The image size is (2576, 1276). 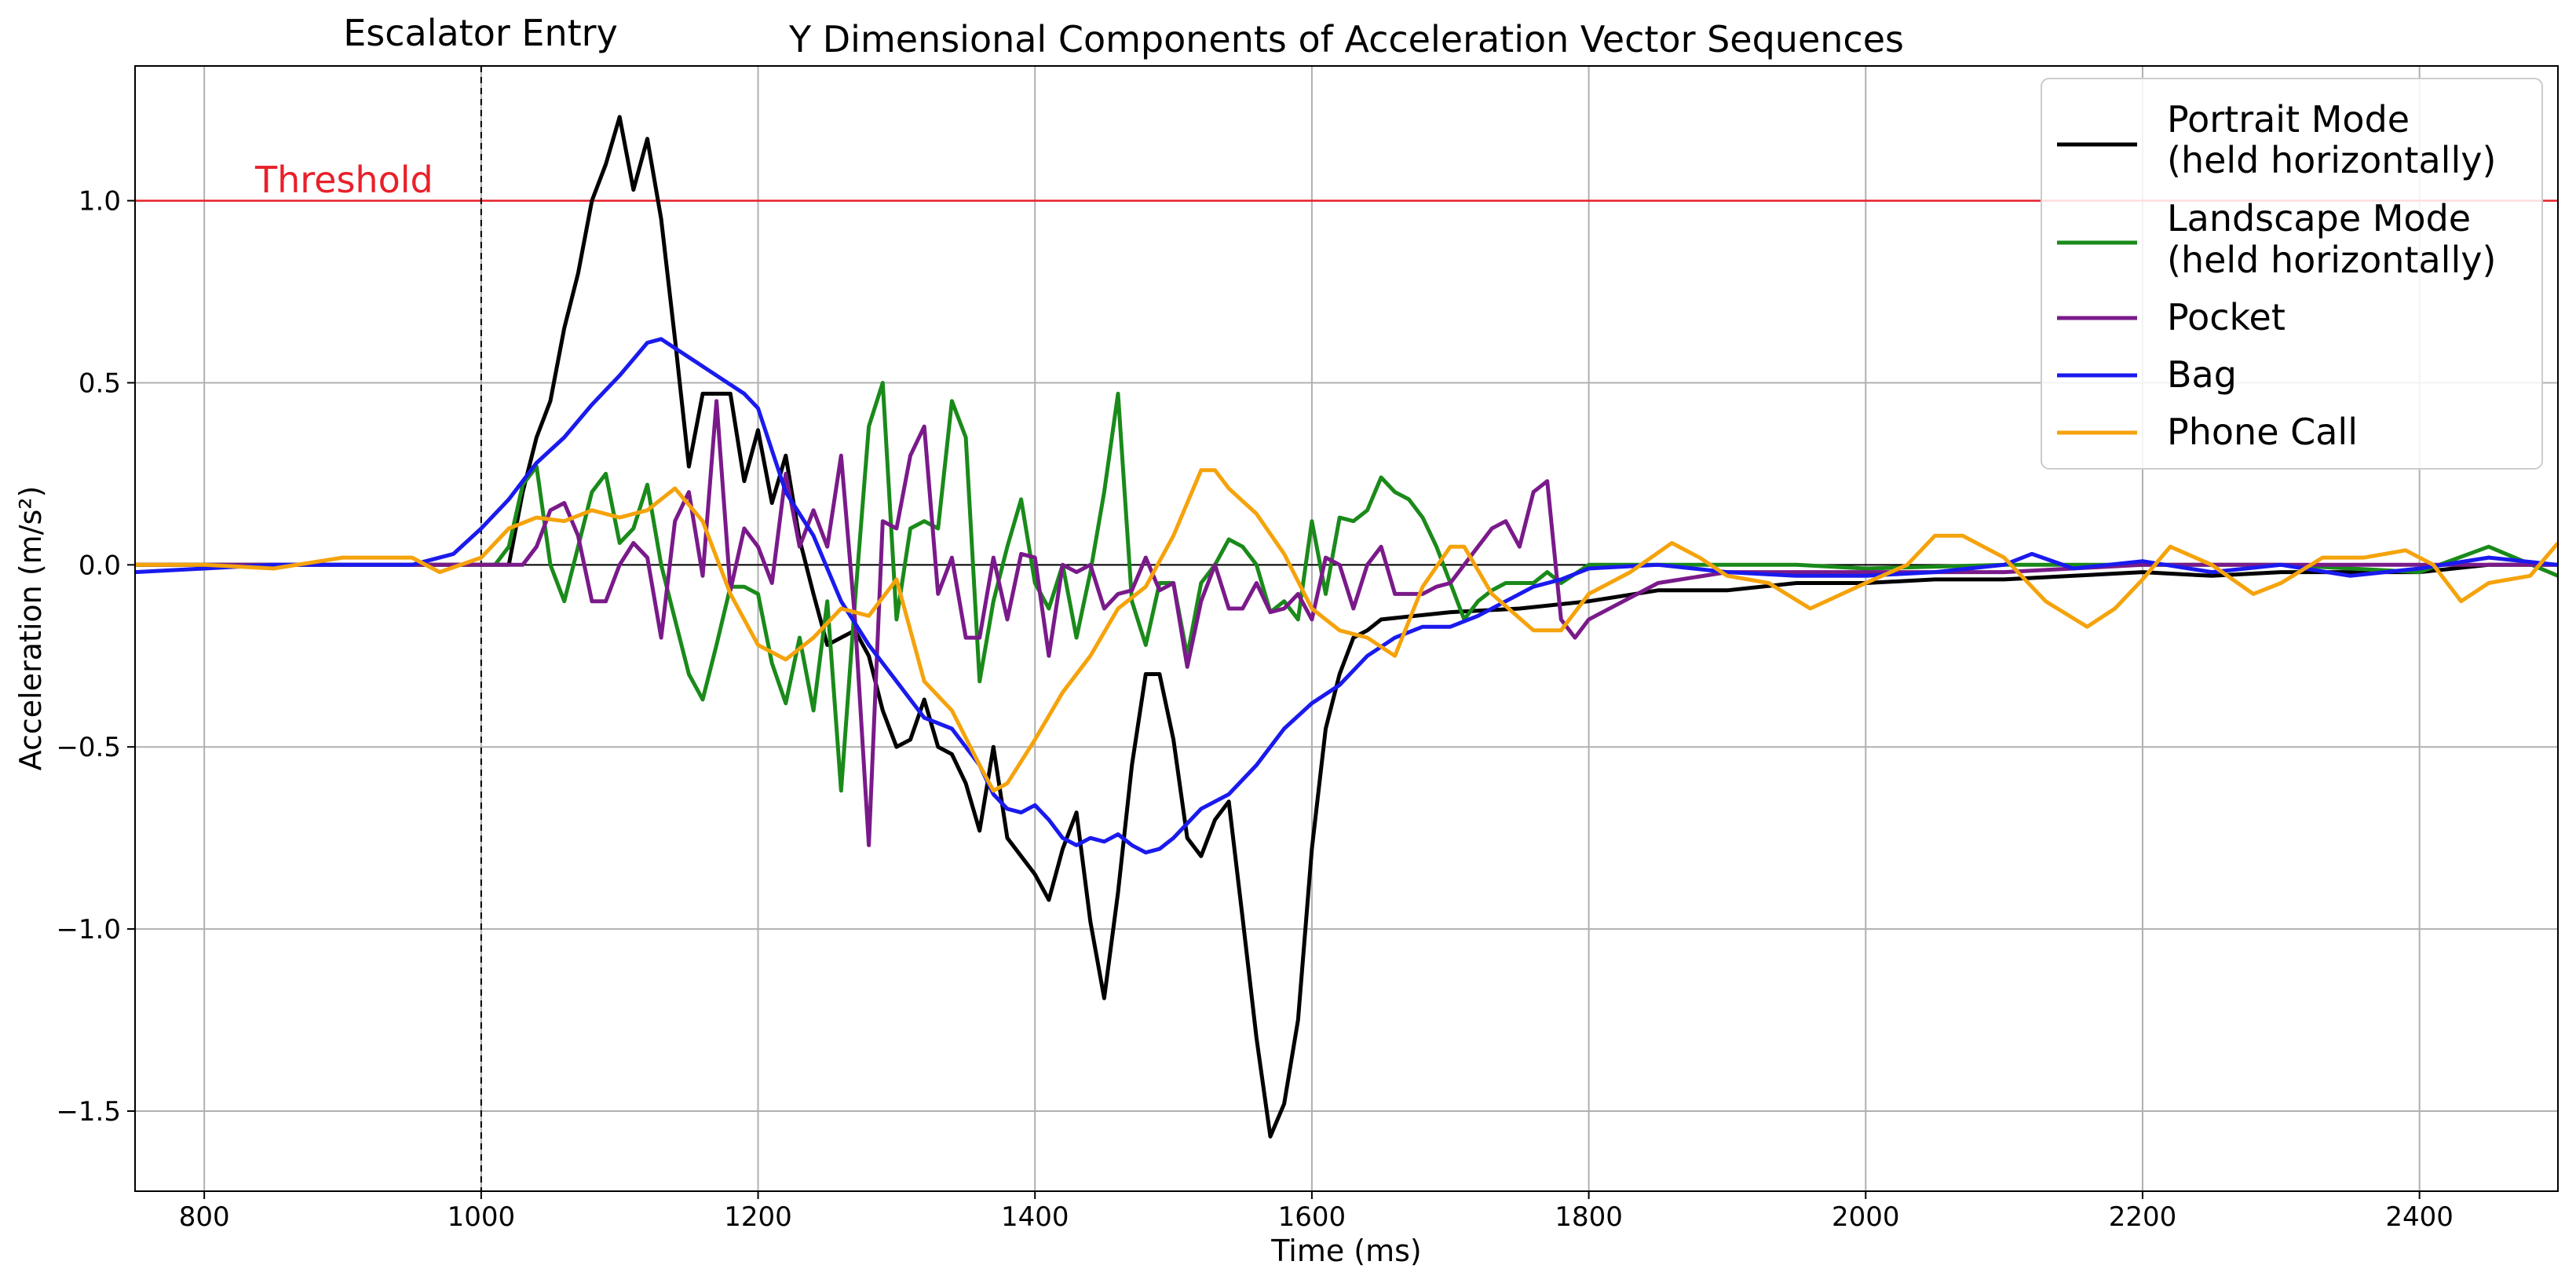 What do you see at coordinates (30, 628) in the screenshot?
I see `y-axis-label: Acceleration (m/s²)` at bounding box center [30, 628].